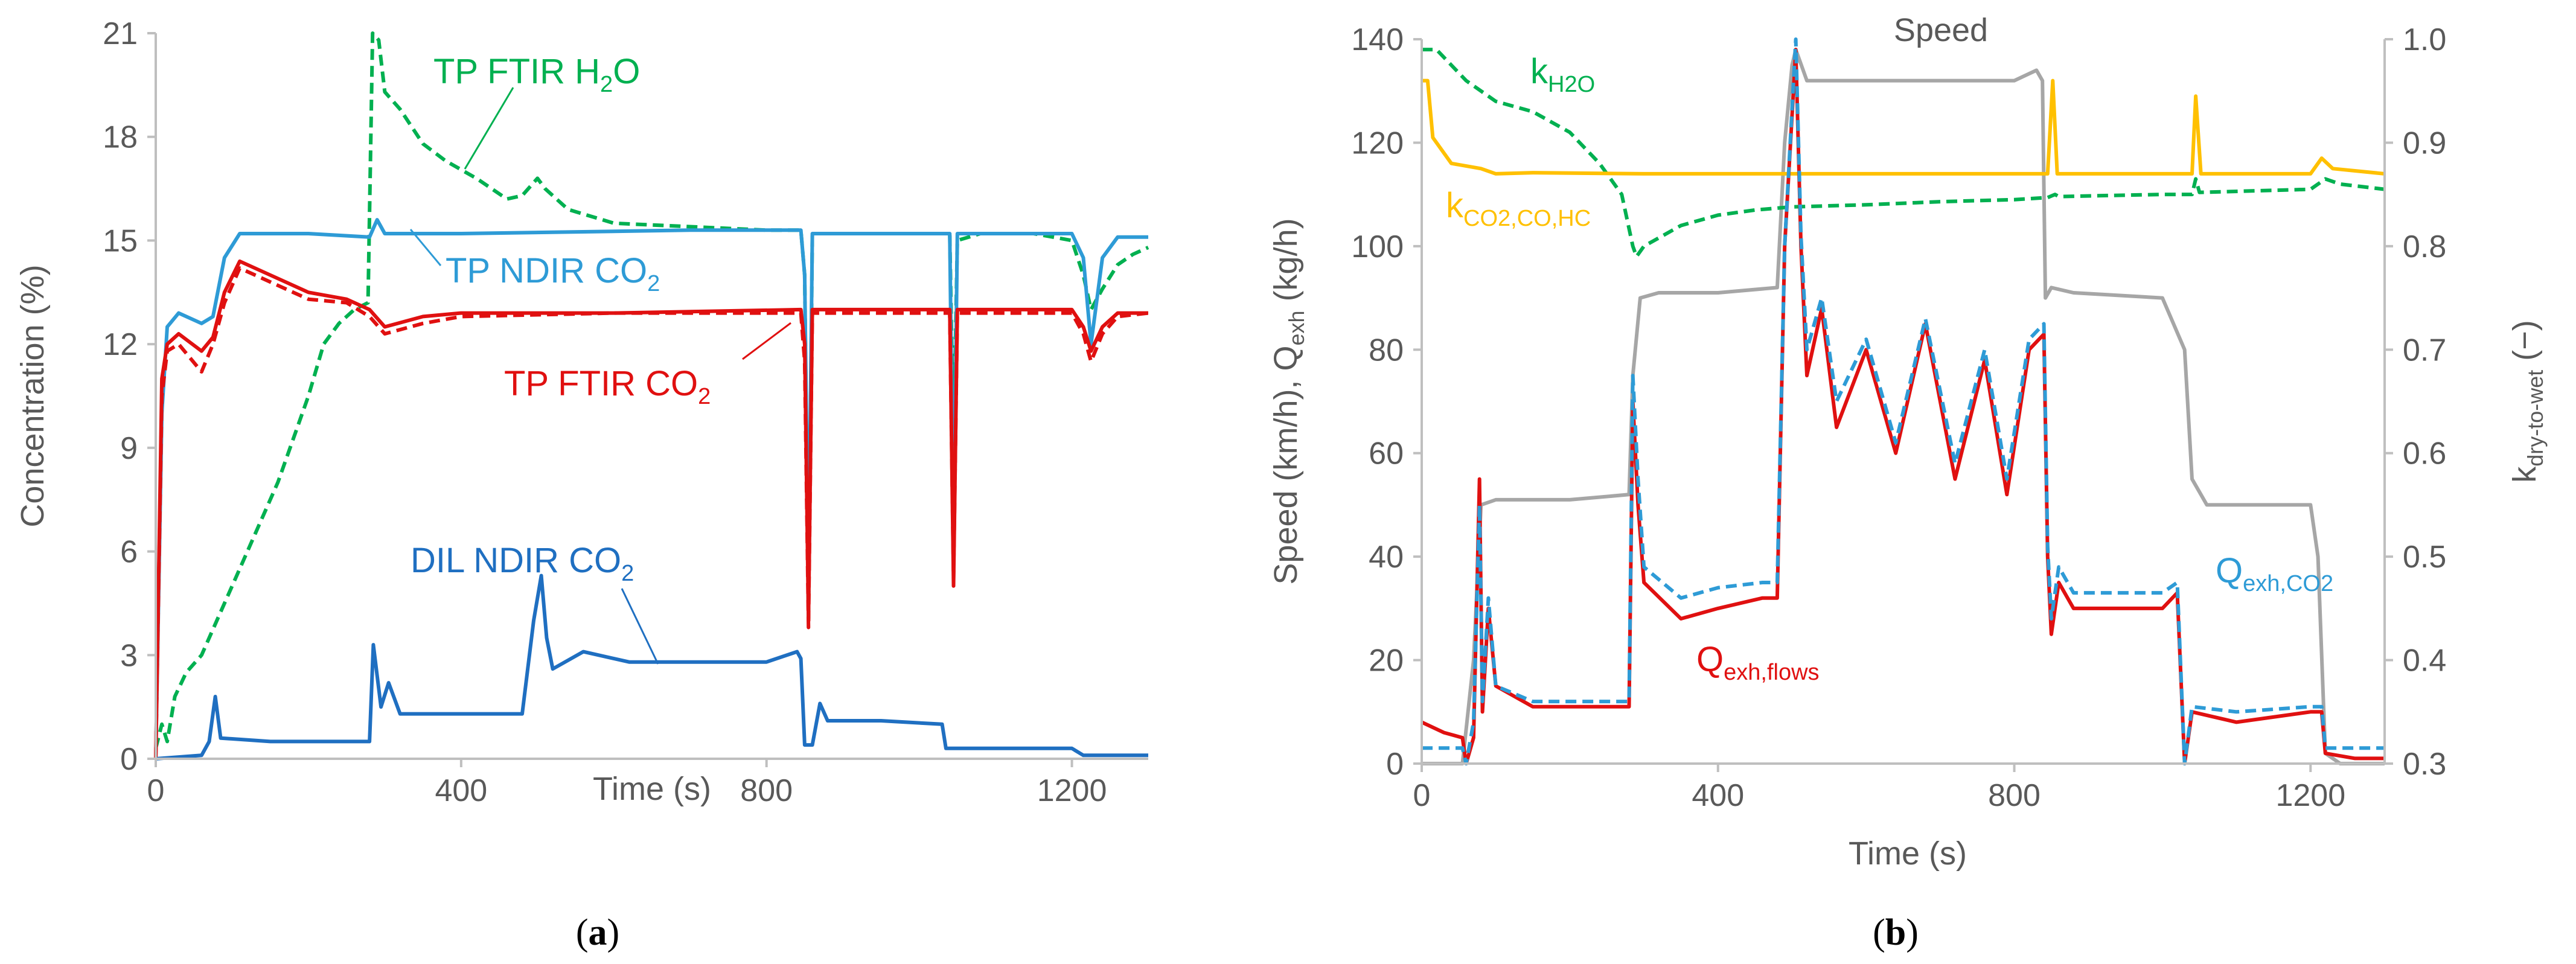 This screenshot has height=964, width=2576. What do you see at coordinates (1378, 40) in the screenshot?
I see `left-y-tick-label: 140` at bounding box center [1378, 40].